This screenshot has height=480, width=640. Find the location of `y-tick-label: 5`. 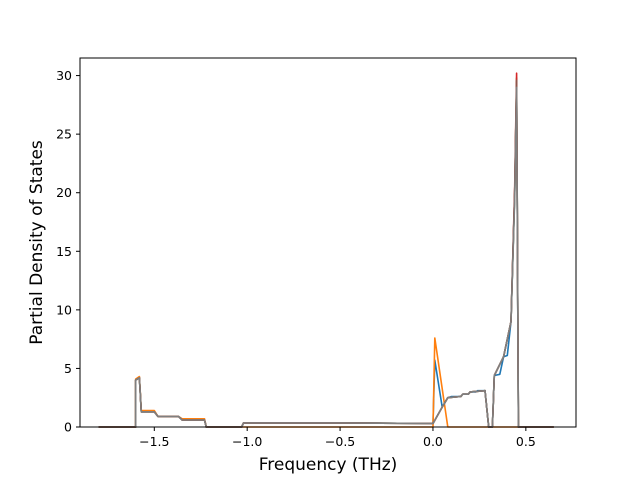

y-tick-label: 5 is located at coordinates (68, 368).